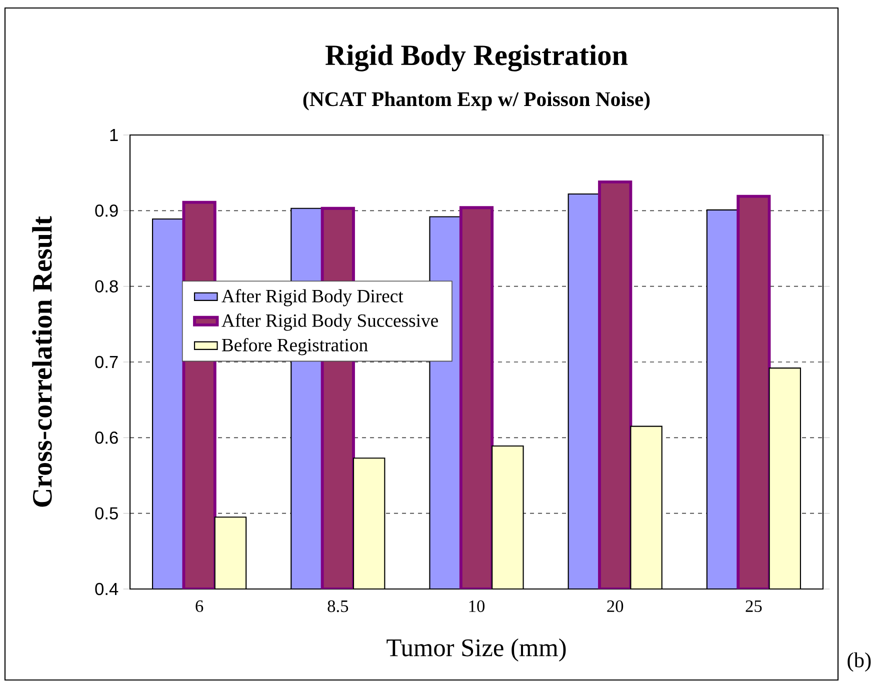 Image resolution: width=887 pixels, height=685 pixels. What do you see at coordinates (295, 347) in the screenshot?
I see `legend-label: Before Registration` at bounding box center [295, 347].